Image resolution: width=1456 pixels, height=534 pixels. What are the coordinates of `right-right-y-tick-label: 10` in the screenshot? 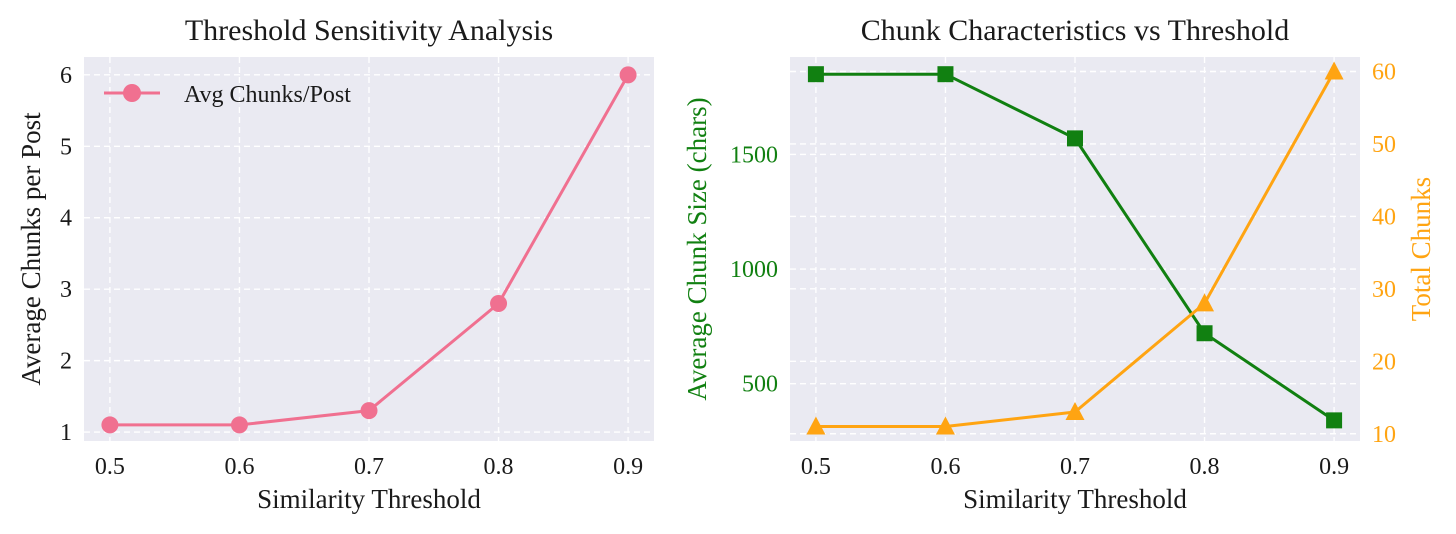 It's located at (1384, 435).